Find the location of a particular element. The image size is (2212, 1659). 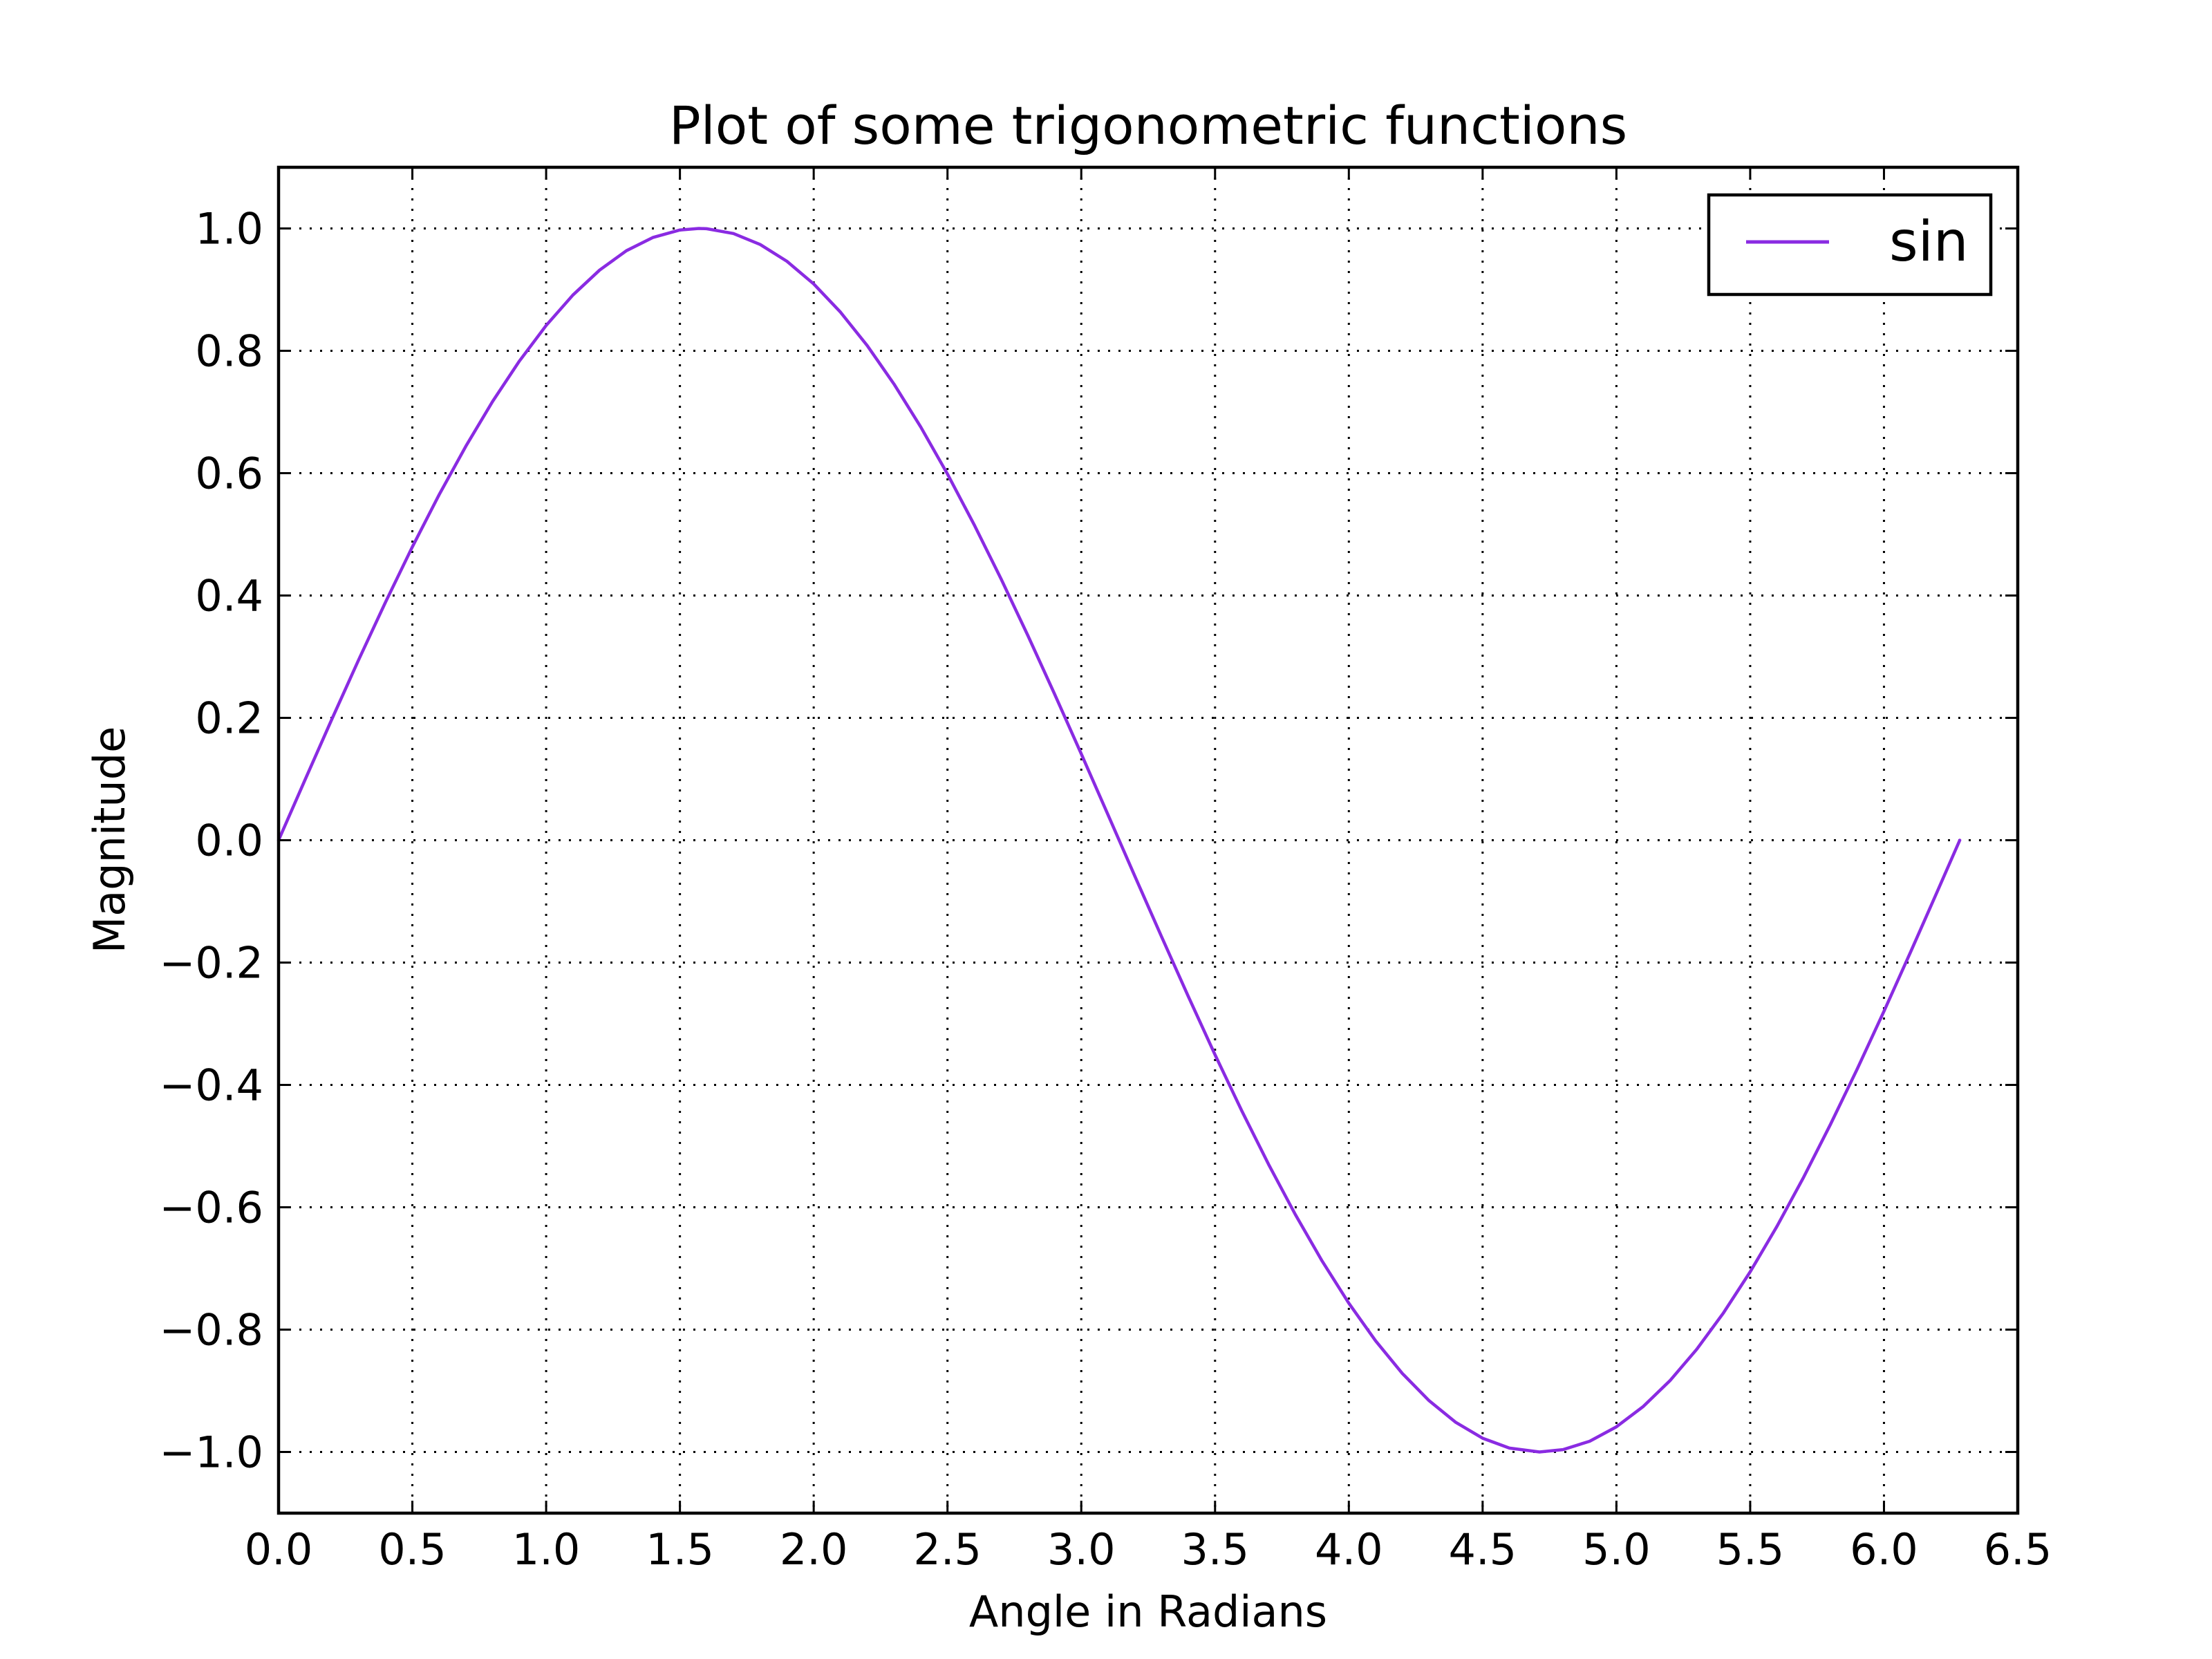

legend-frame is located at coordinates (1850, 245).